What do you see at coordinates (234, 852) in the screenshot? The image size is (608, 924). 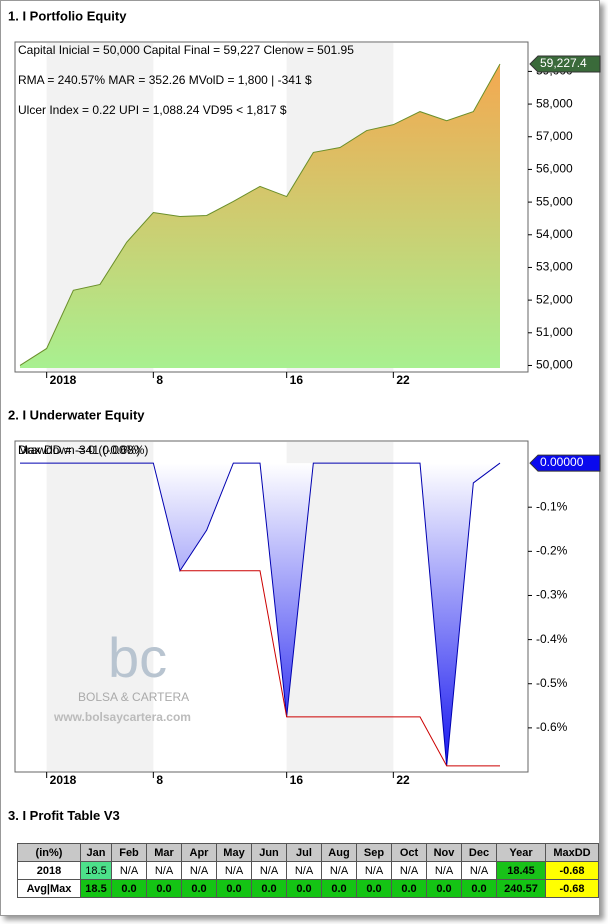 I see `table-cell: May` at bounding box center [234, 852].